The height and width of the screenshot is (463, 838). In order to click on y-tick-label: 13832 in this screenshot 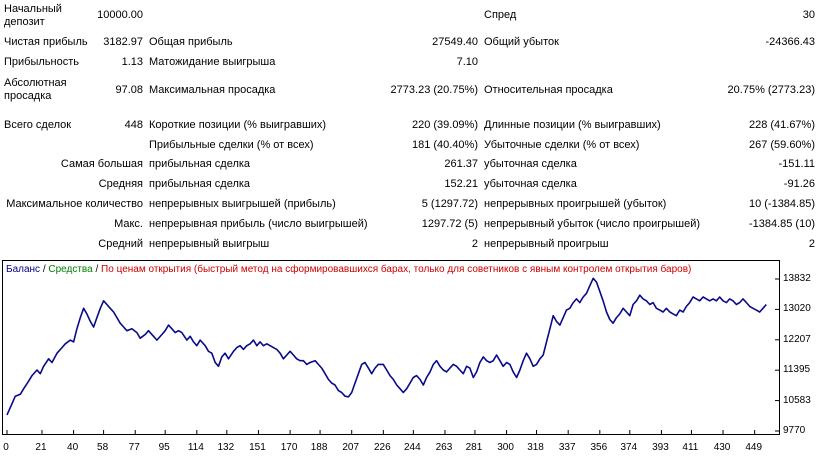, I will do `click(797, 278)`.